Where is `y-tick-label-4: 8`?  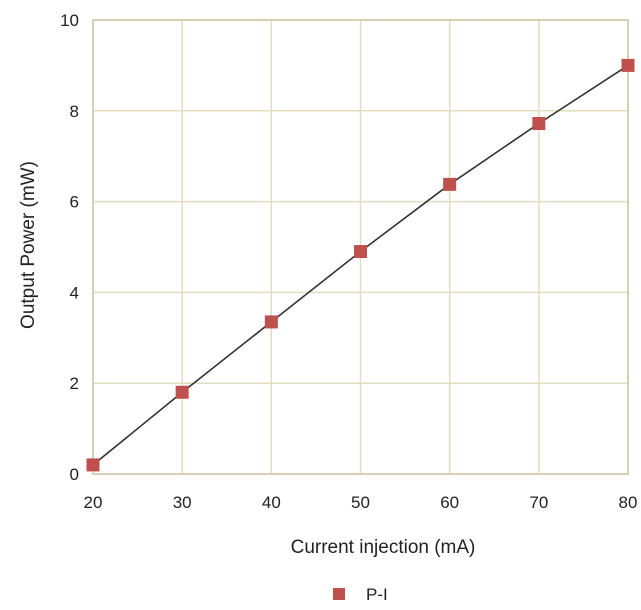
y-tick-label-4: 8 is located at coordinates (74, 111).